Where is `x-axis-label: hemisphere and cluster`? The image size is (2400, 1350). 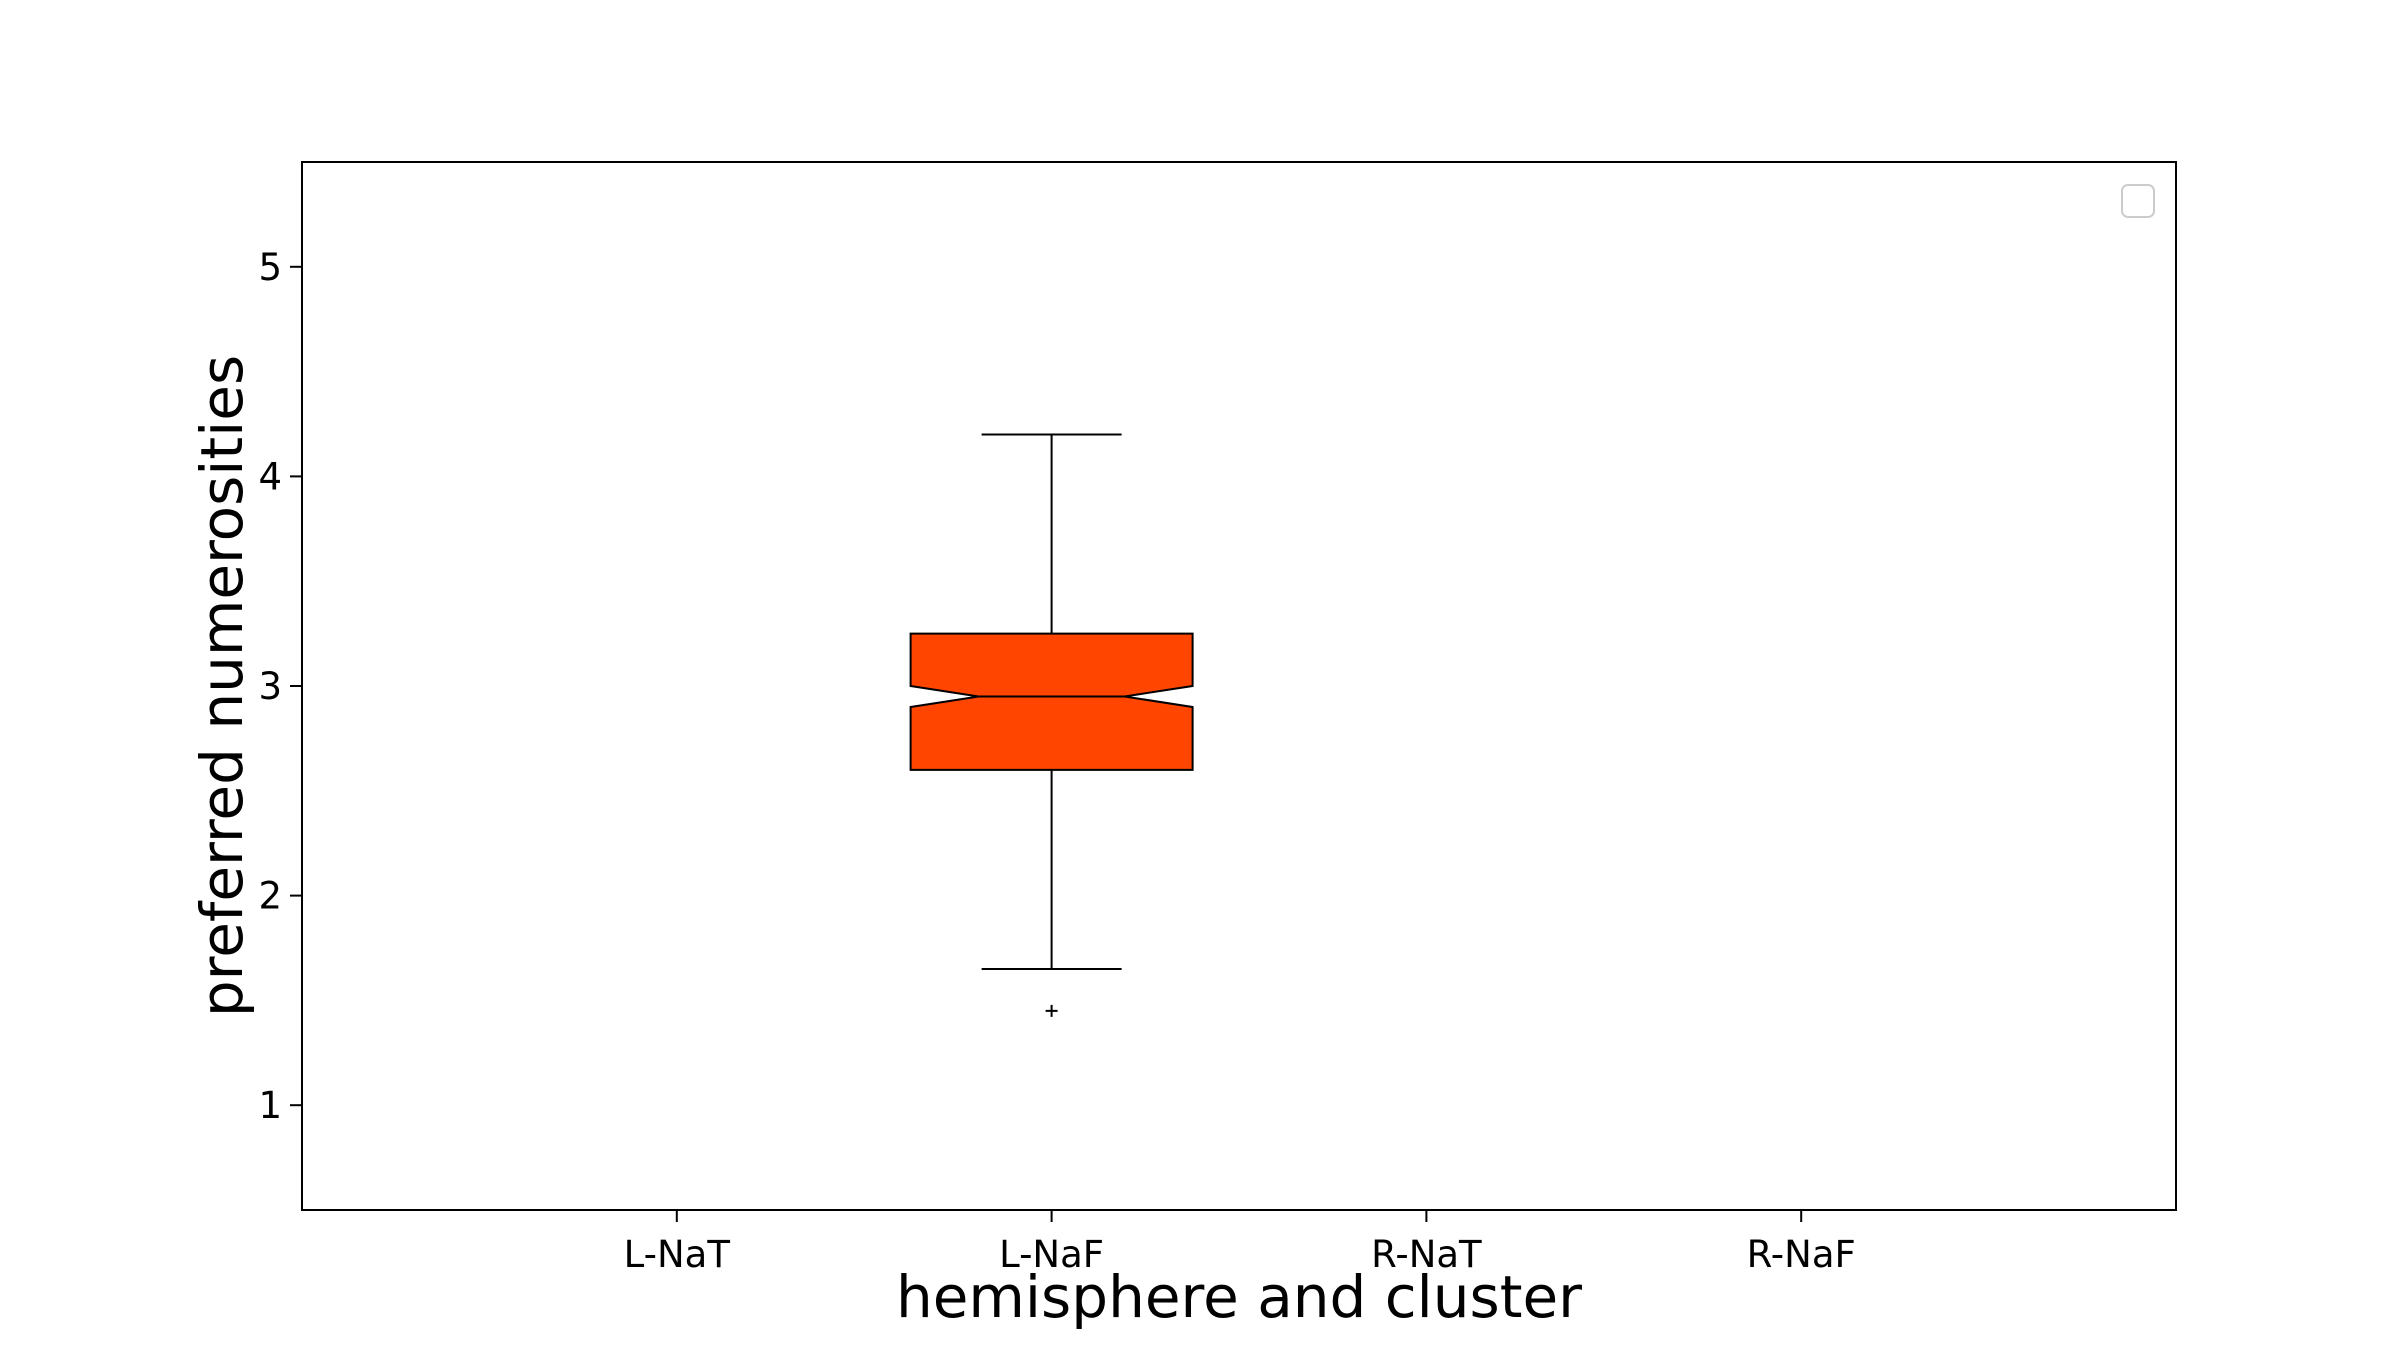 x-axis-label: hemisphere and cluster is located at coordinates (1239, 1297).